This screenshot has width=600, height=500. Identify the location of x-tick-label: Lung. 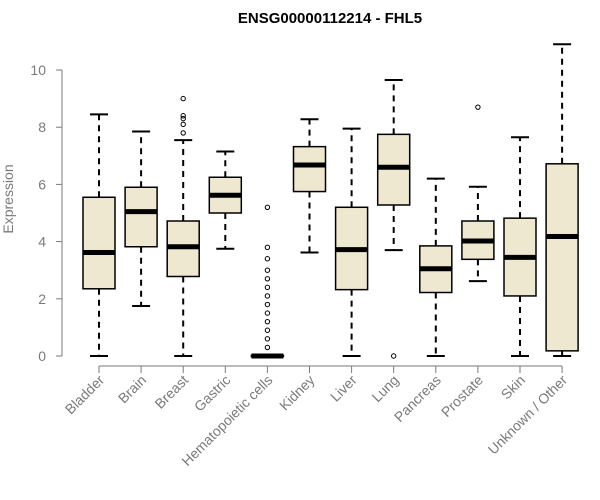
(384, 388).